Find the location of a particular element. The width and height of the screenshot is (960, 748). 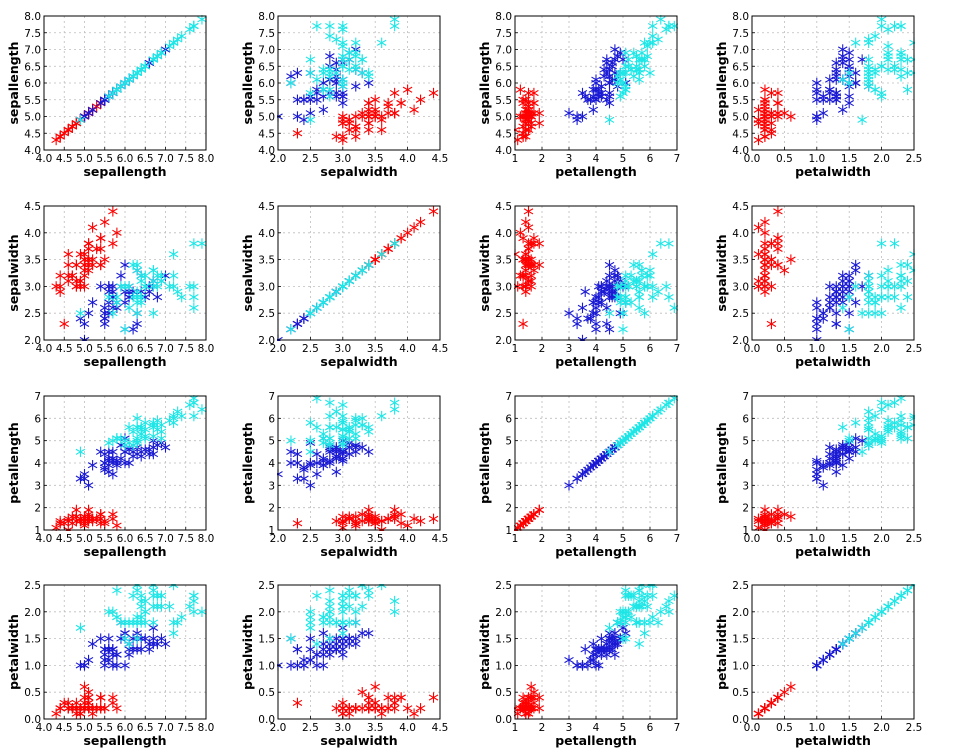

x-tick-label: 1.5 is located at coordinates (849, 728).